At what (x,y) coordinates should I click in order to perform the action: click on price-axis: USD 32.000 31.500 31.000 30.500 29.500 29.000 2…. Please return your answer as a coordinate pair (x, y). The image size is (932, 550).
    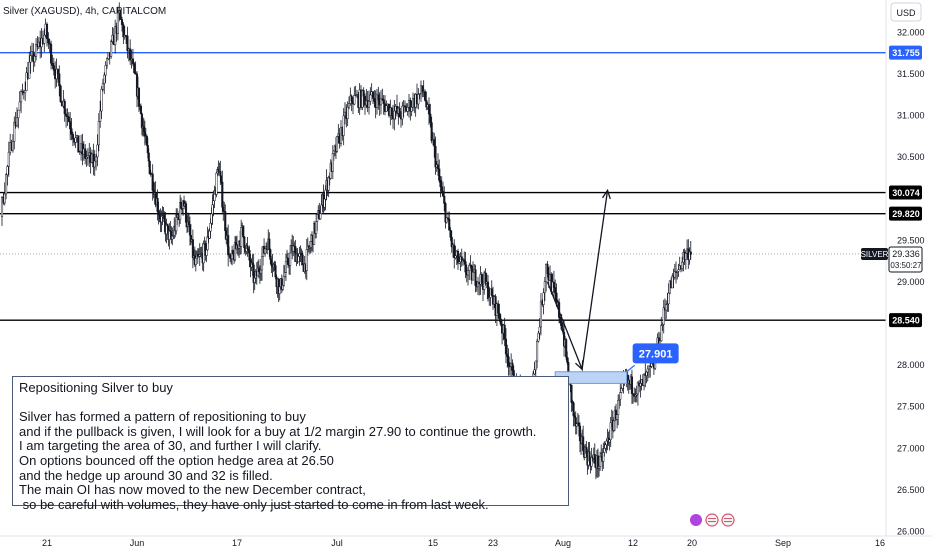
    Looking at the image, I should click on (896, 275).